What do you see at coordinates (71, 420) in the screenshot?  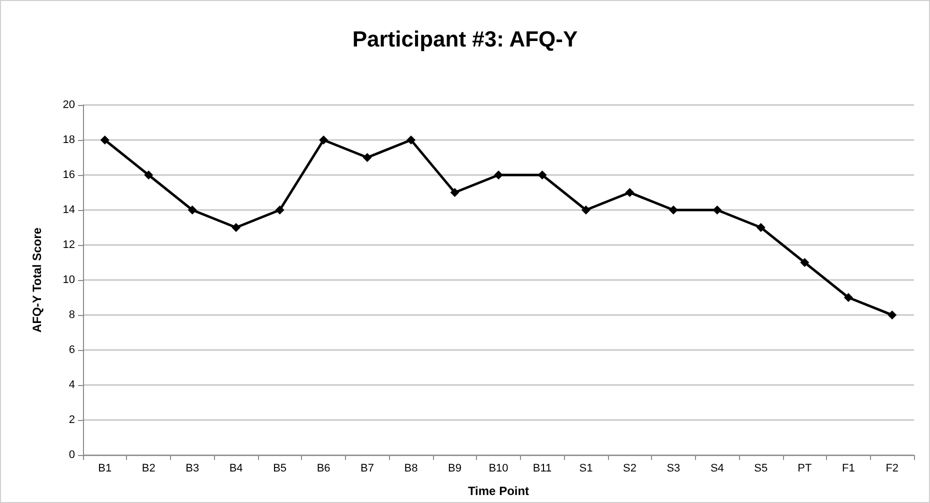 I see `y-tick-label: 2` at bounding box center [71, 420].